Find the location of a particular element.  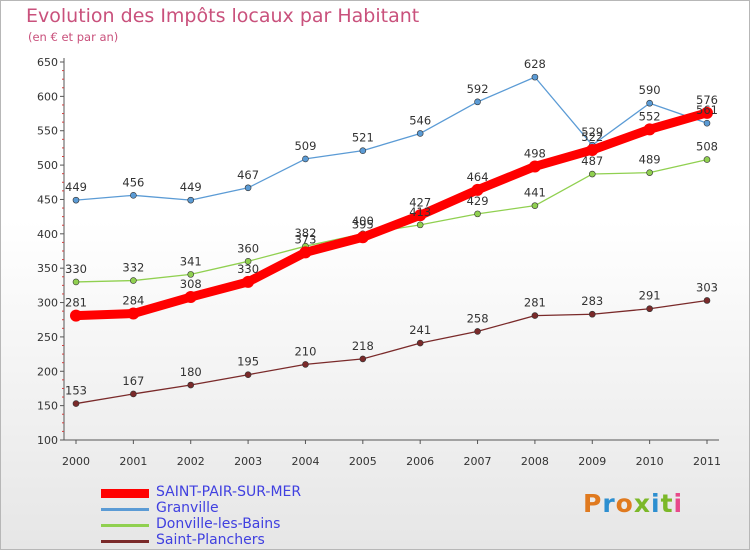

legend-item: SAINT-PAIR-SUR-MER is located at coordinates (251, 492).